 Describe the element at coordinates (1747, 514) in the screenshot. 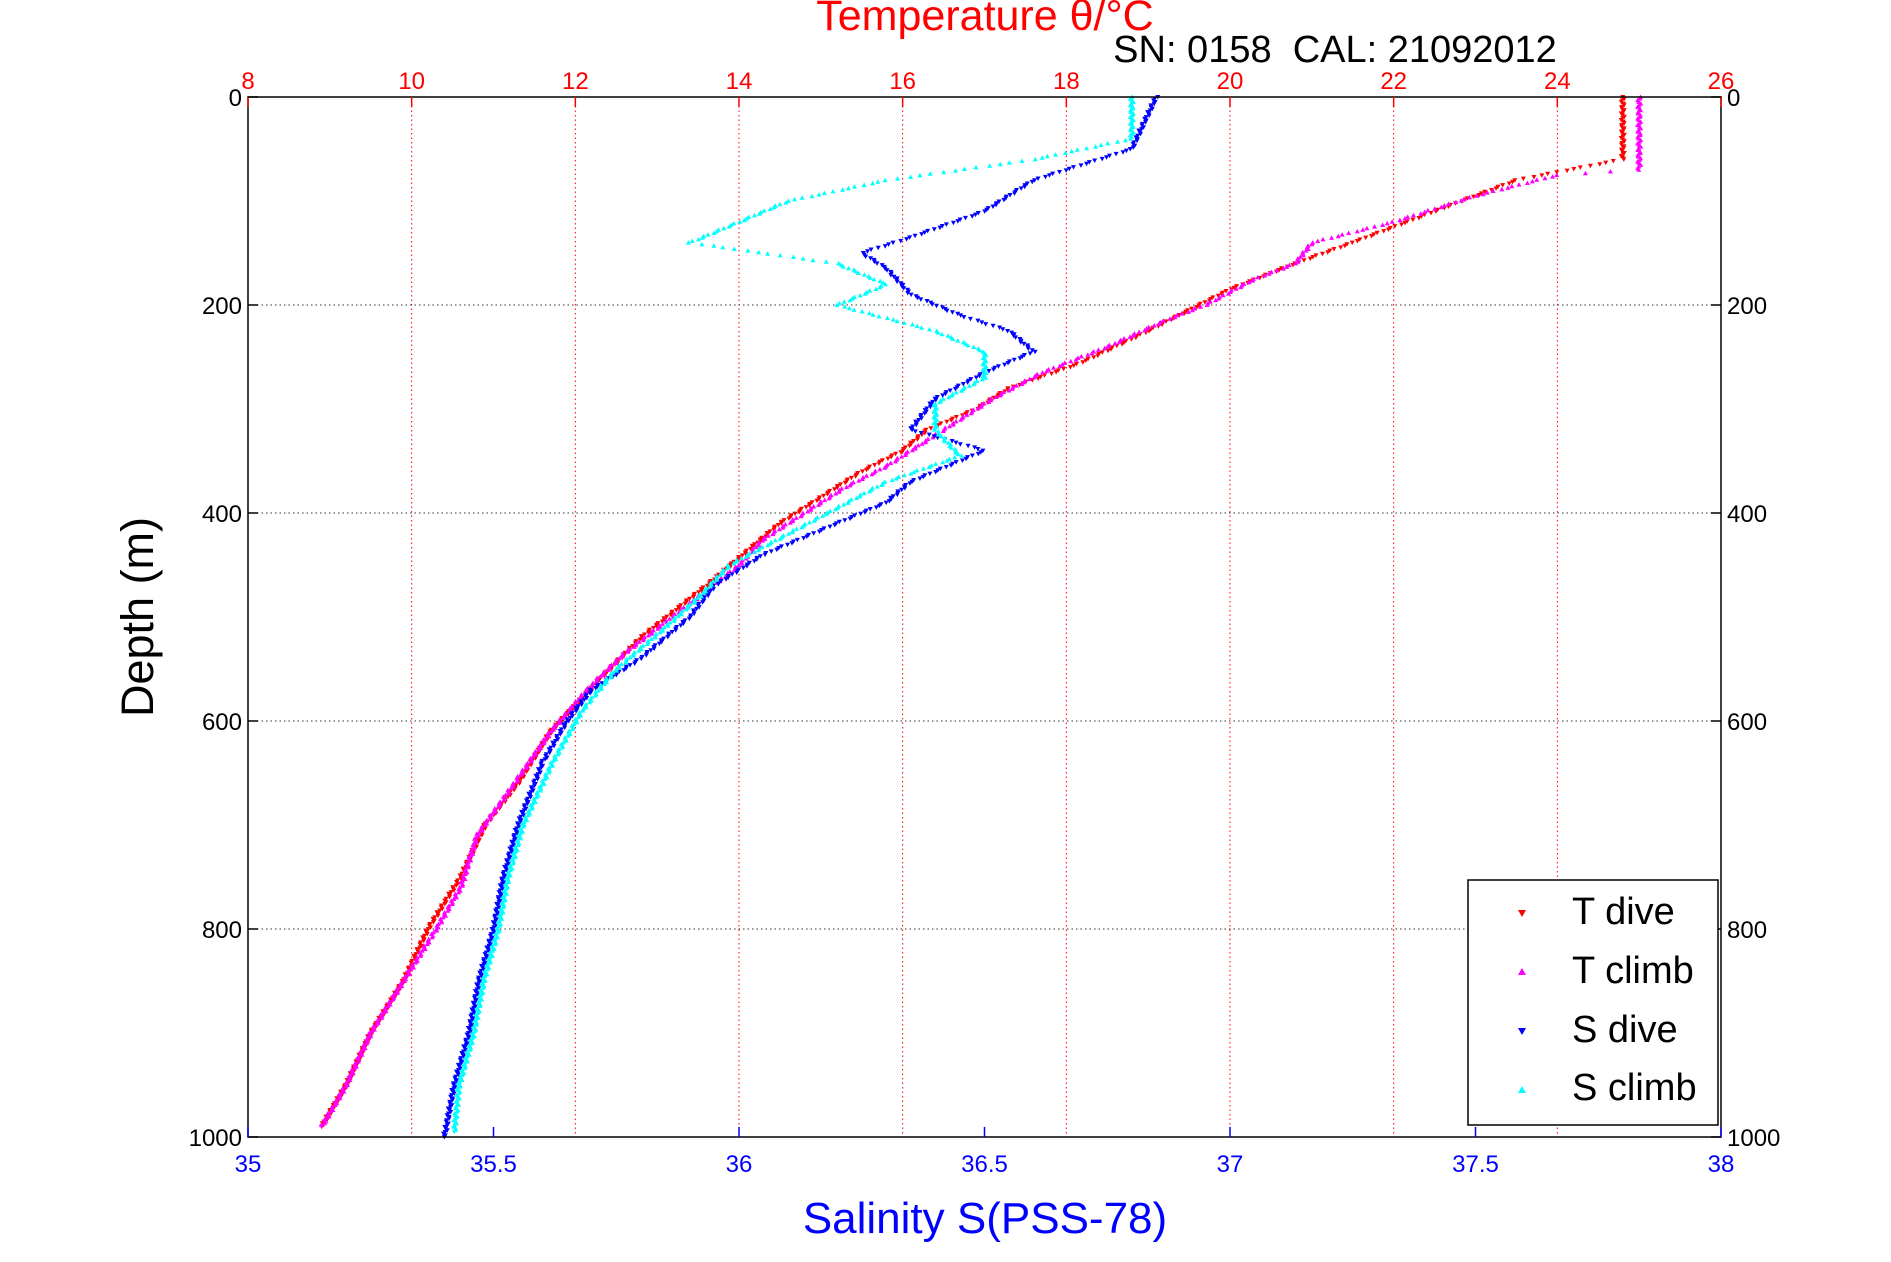

I see `depth-tick-label-right: 400` at that location.